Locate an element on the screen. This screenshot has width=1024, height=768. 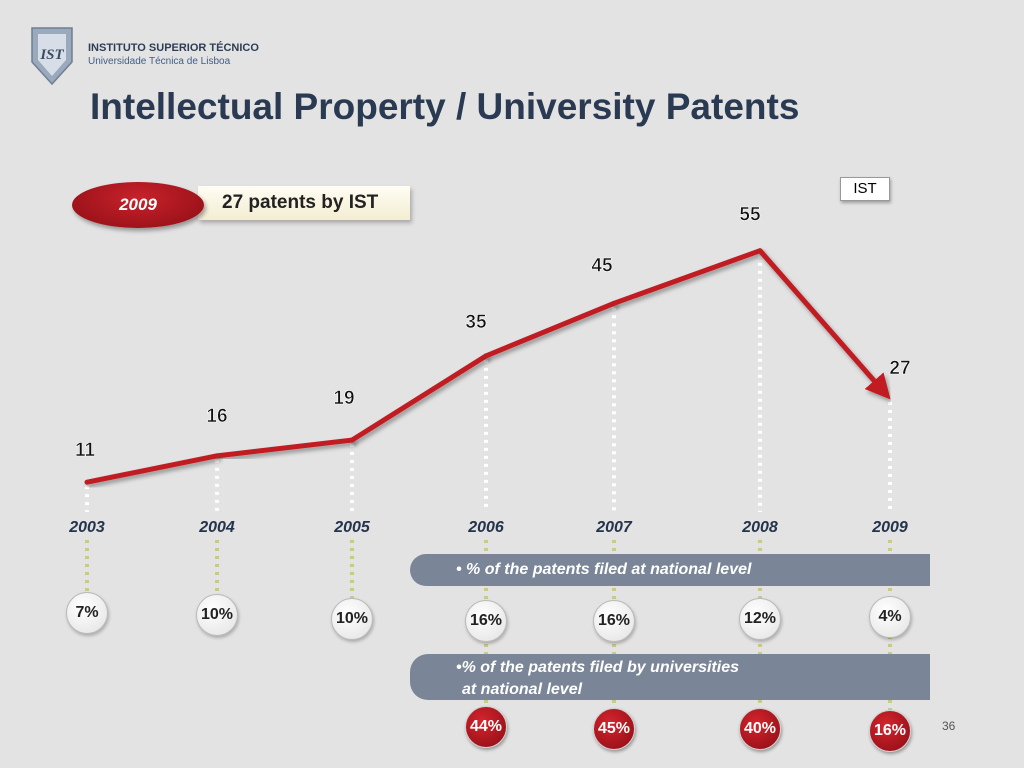
institution-subtitle: Universidade Técnica de Lisboa is located at coordinates (159, 61).